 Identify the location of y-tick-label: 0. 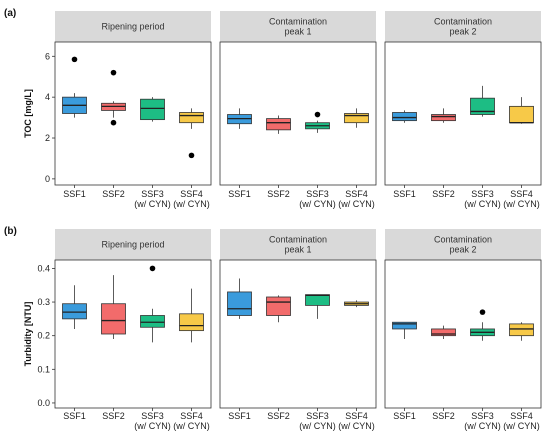
(47, 179).